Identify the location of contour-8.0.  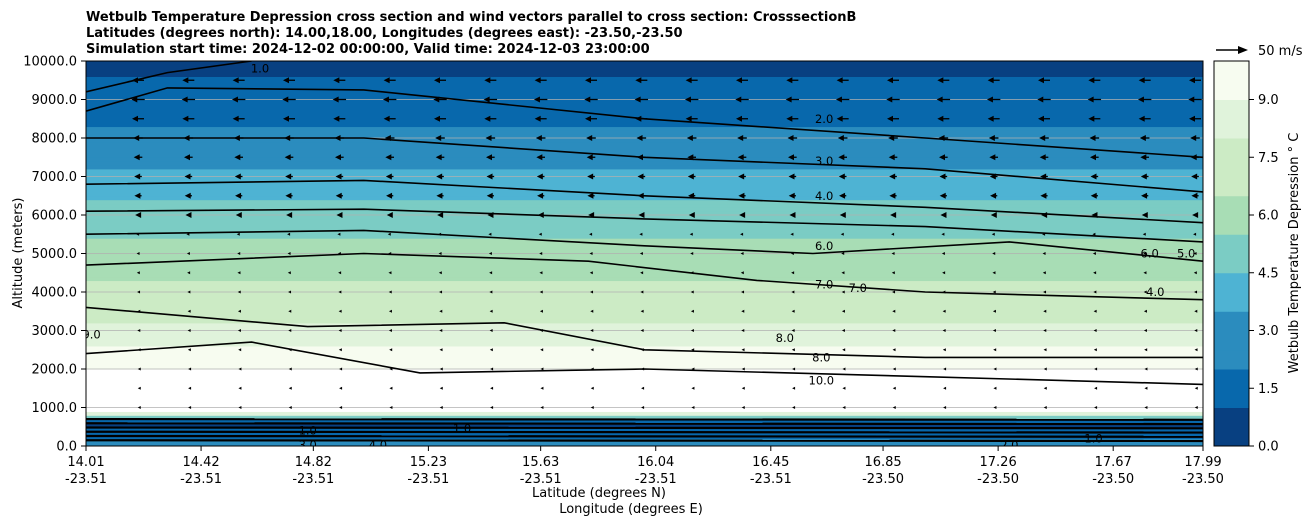
(644, 332).